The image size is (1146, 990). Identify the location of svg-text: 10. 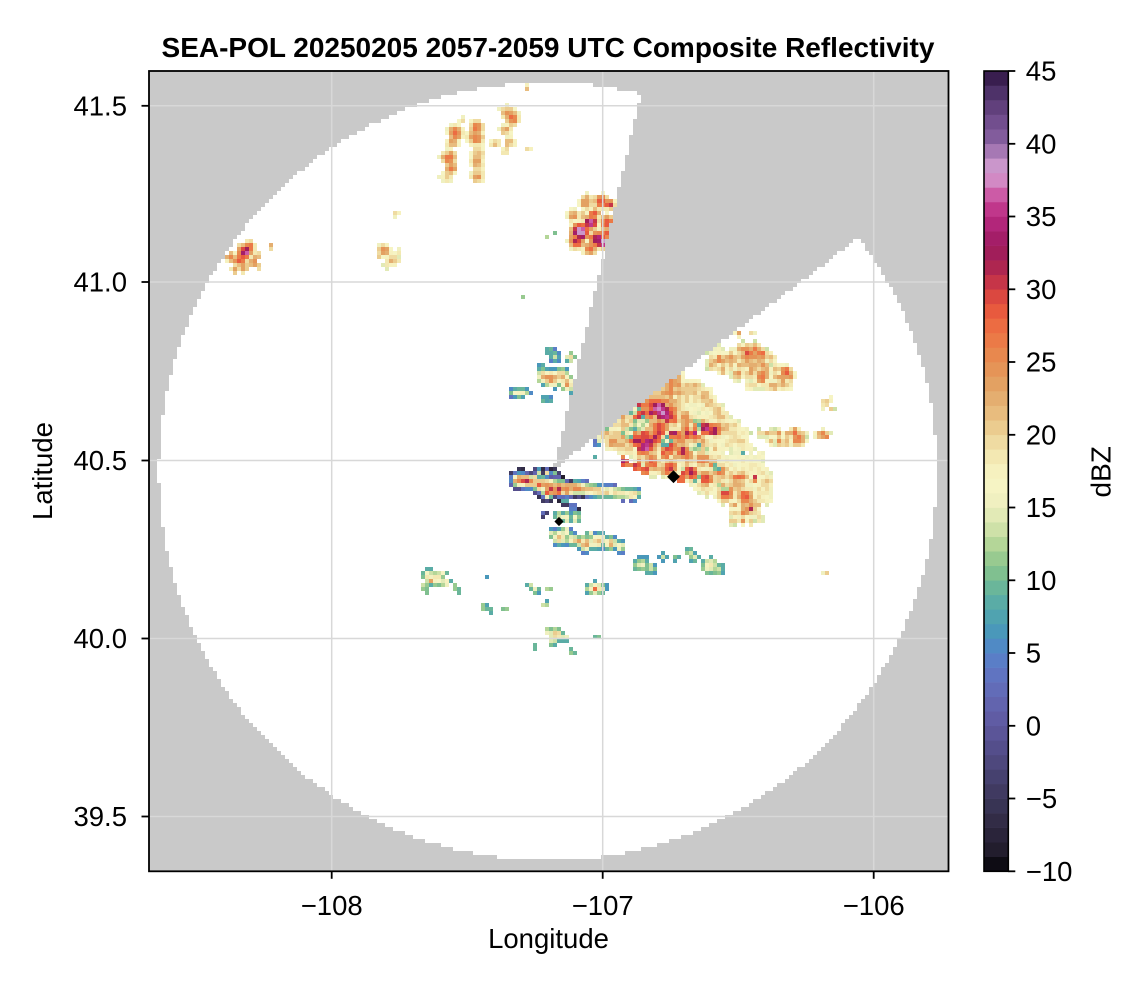
(1041, 580).